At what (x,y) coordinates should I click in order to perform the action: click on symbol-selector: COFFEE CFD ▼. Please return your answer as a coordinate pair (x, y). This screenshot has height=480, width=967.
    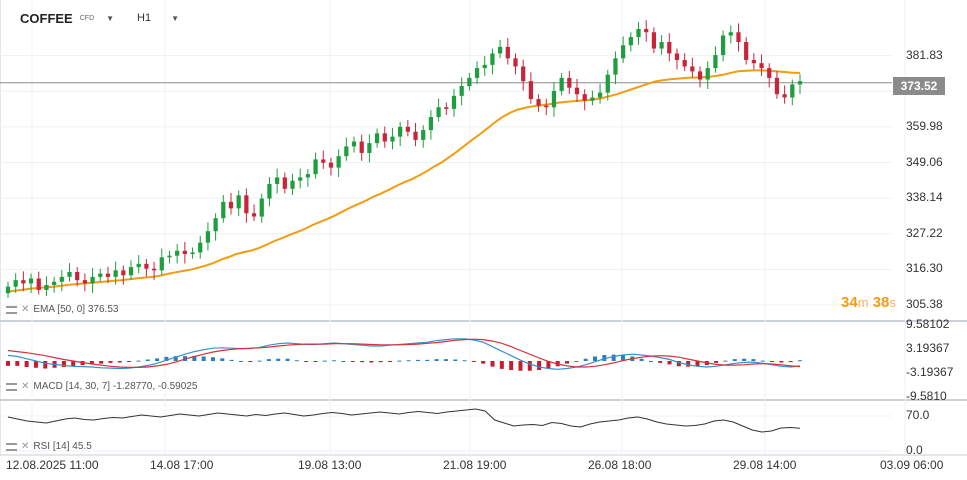
    Looking at the image, I should click on (67, 18).